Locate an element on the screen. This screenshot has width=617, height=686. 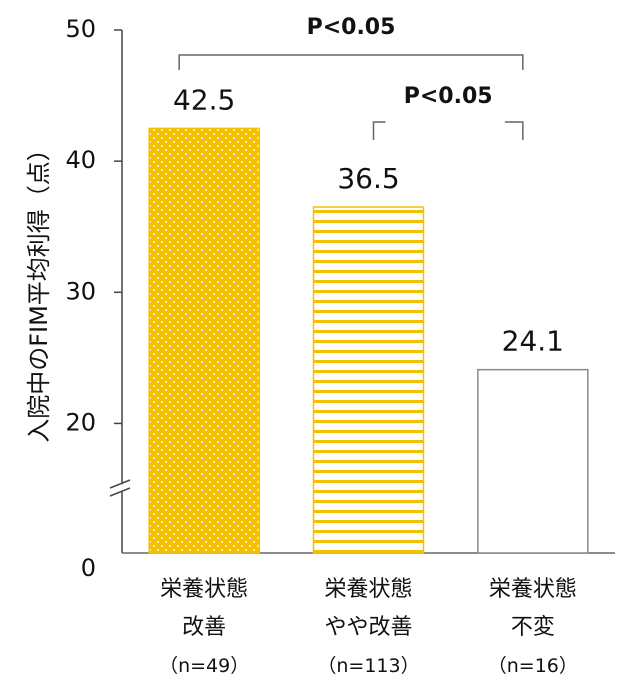
y-tick-label: 0 is located at coordinates (88, 568).